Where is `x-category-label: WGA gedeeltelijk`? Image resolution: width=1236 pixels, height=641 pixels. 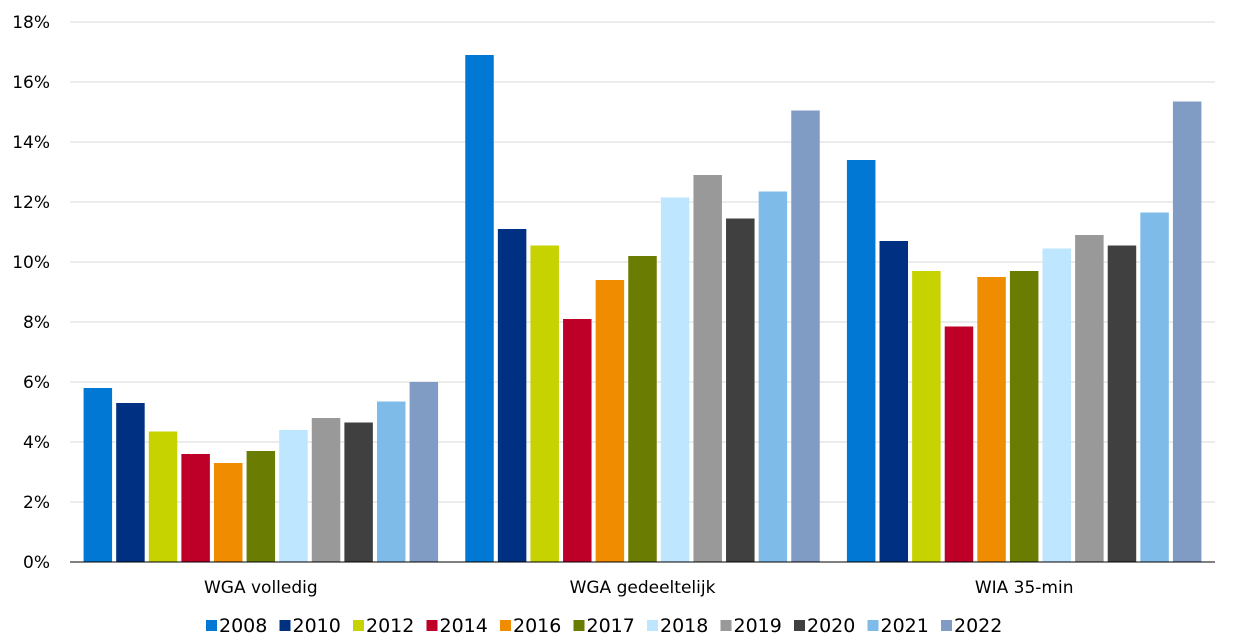 x-category-label: WGA gedeeltelijk is located at coordinates (643, 588).